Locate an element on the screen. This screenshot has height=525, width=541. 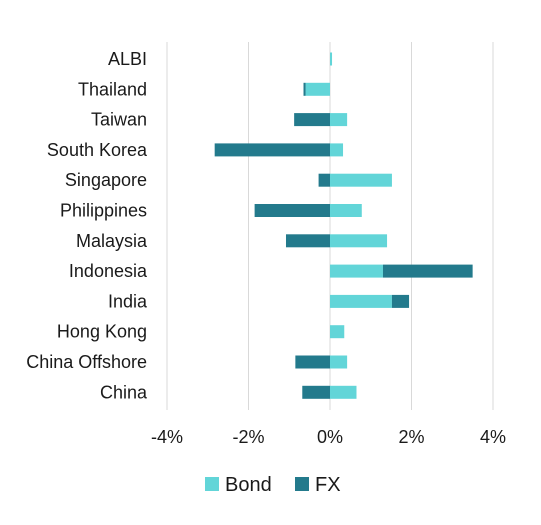
bar-bond-indonesia is located at coordinates (356, 271).